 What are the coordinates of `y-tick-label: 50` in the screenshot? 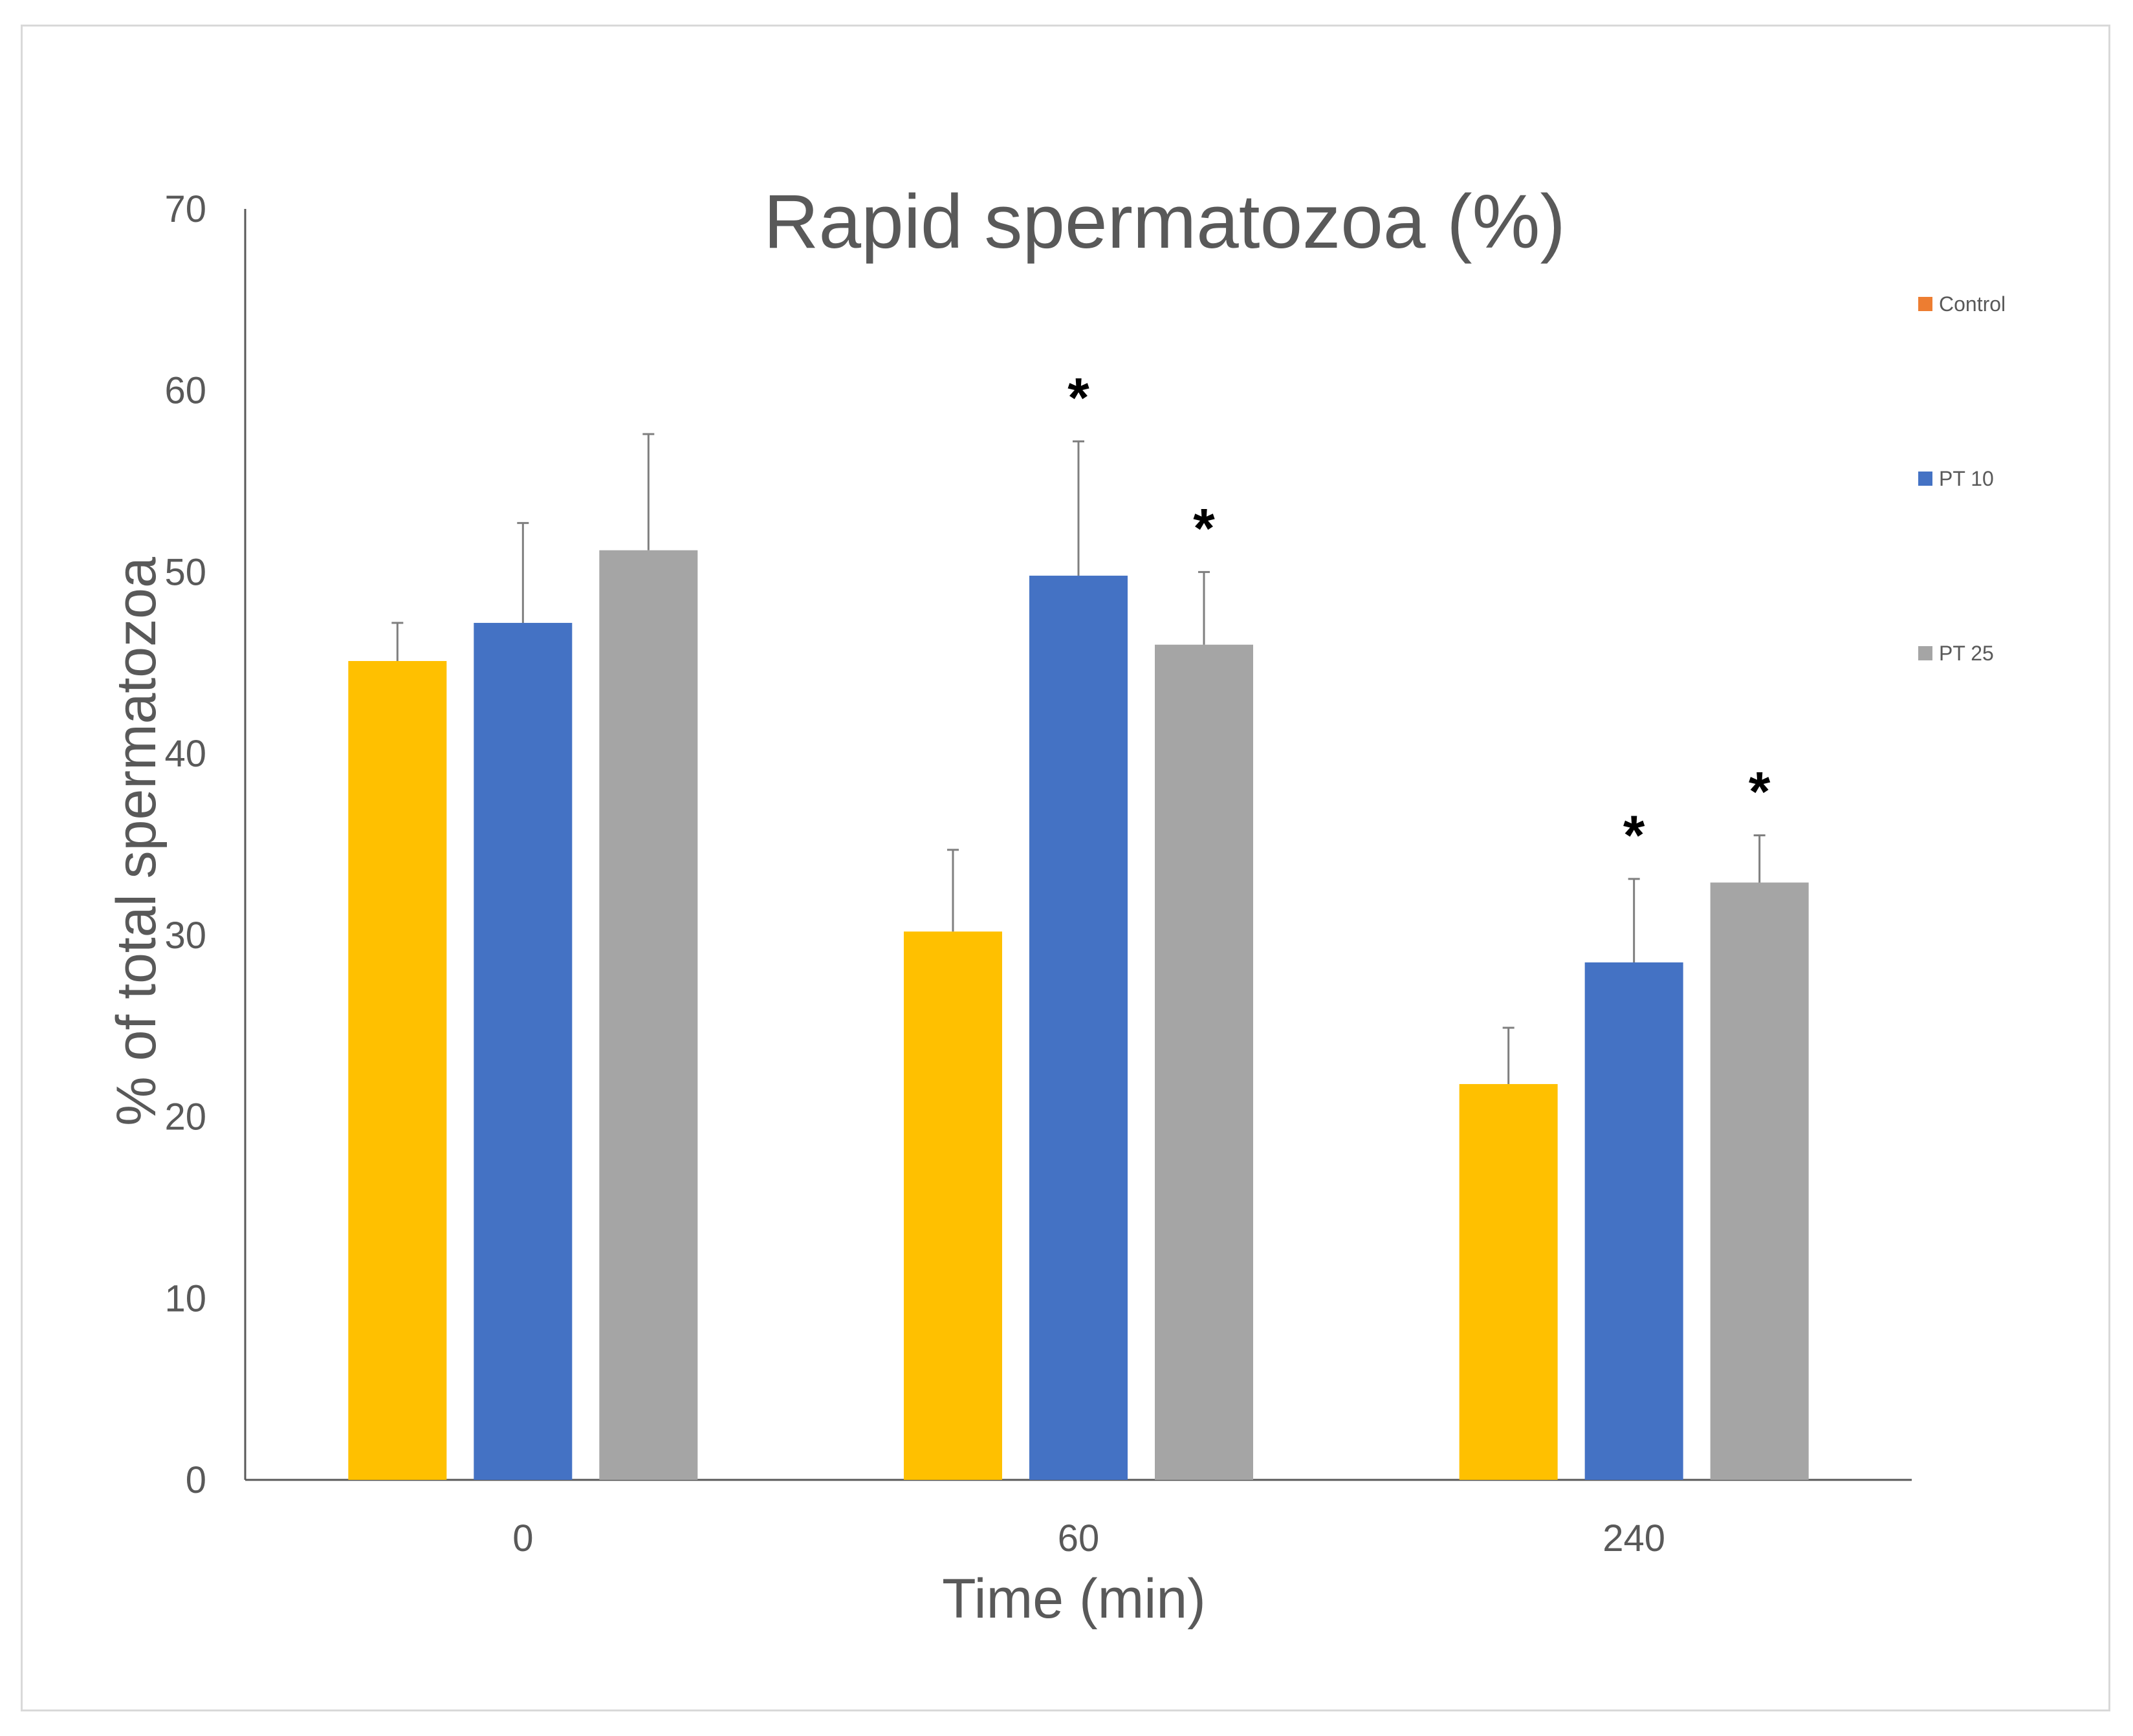 It's located at (185, 572).